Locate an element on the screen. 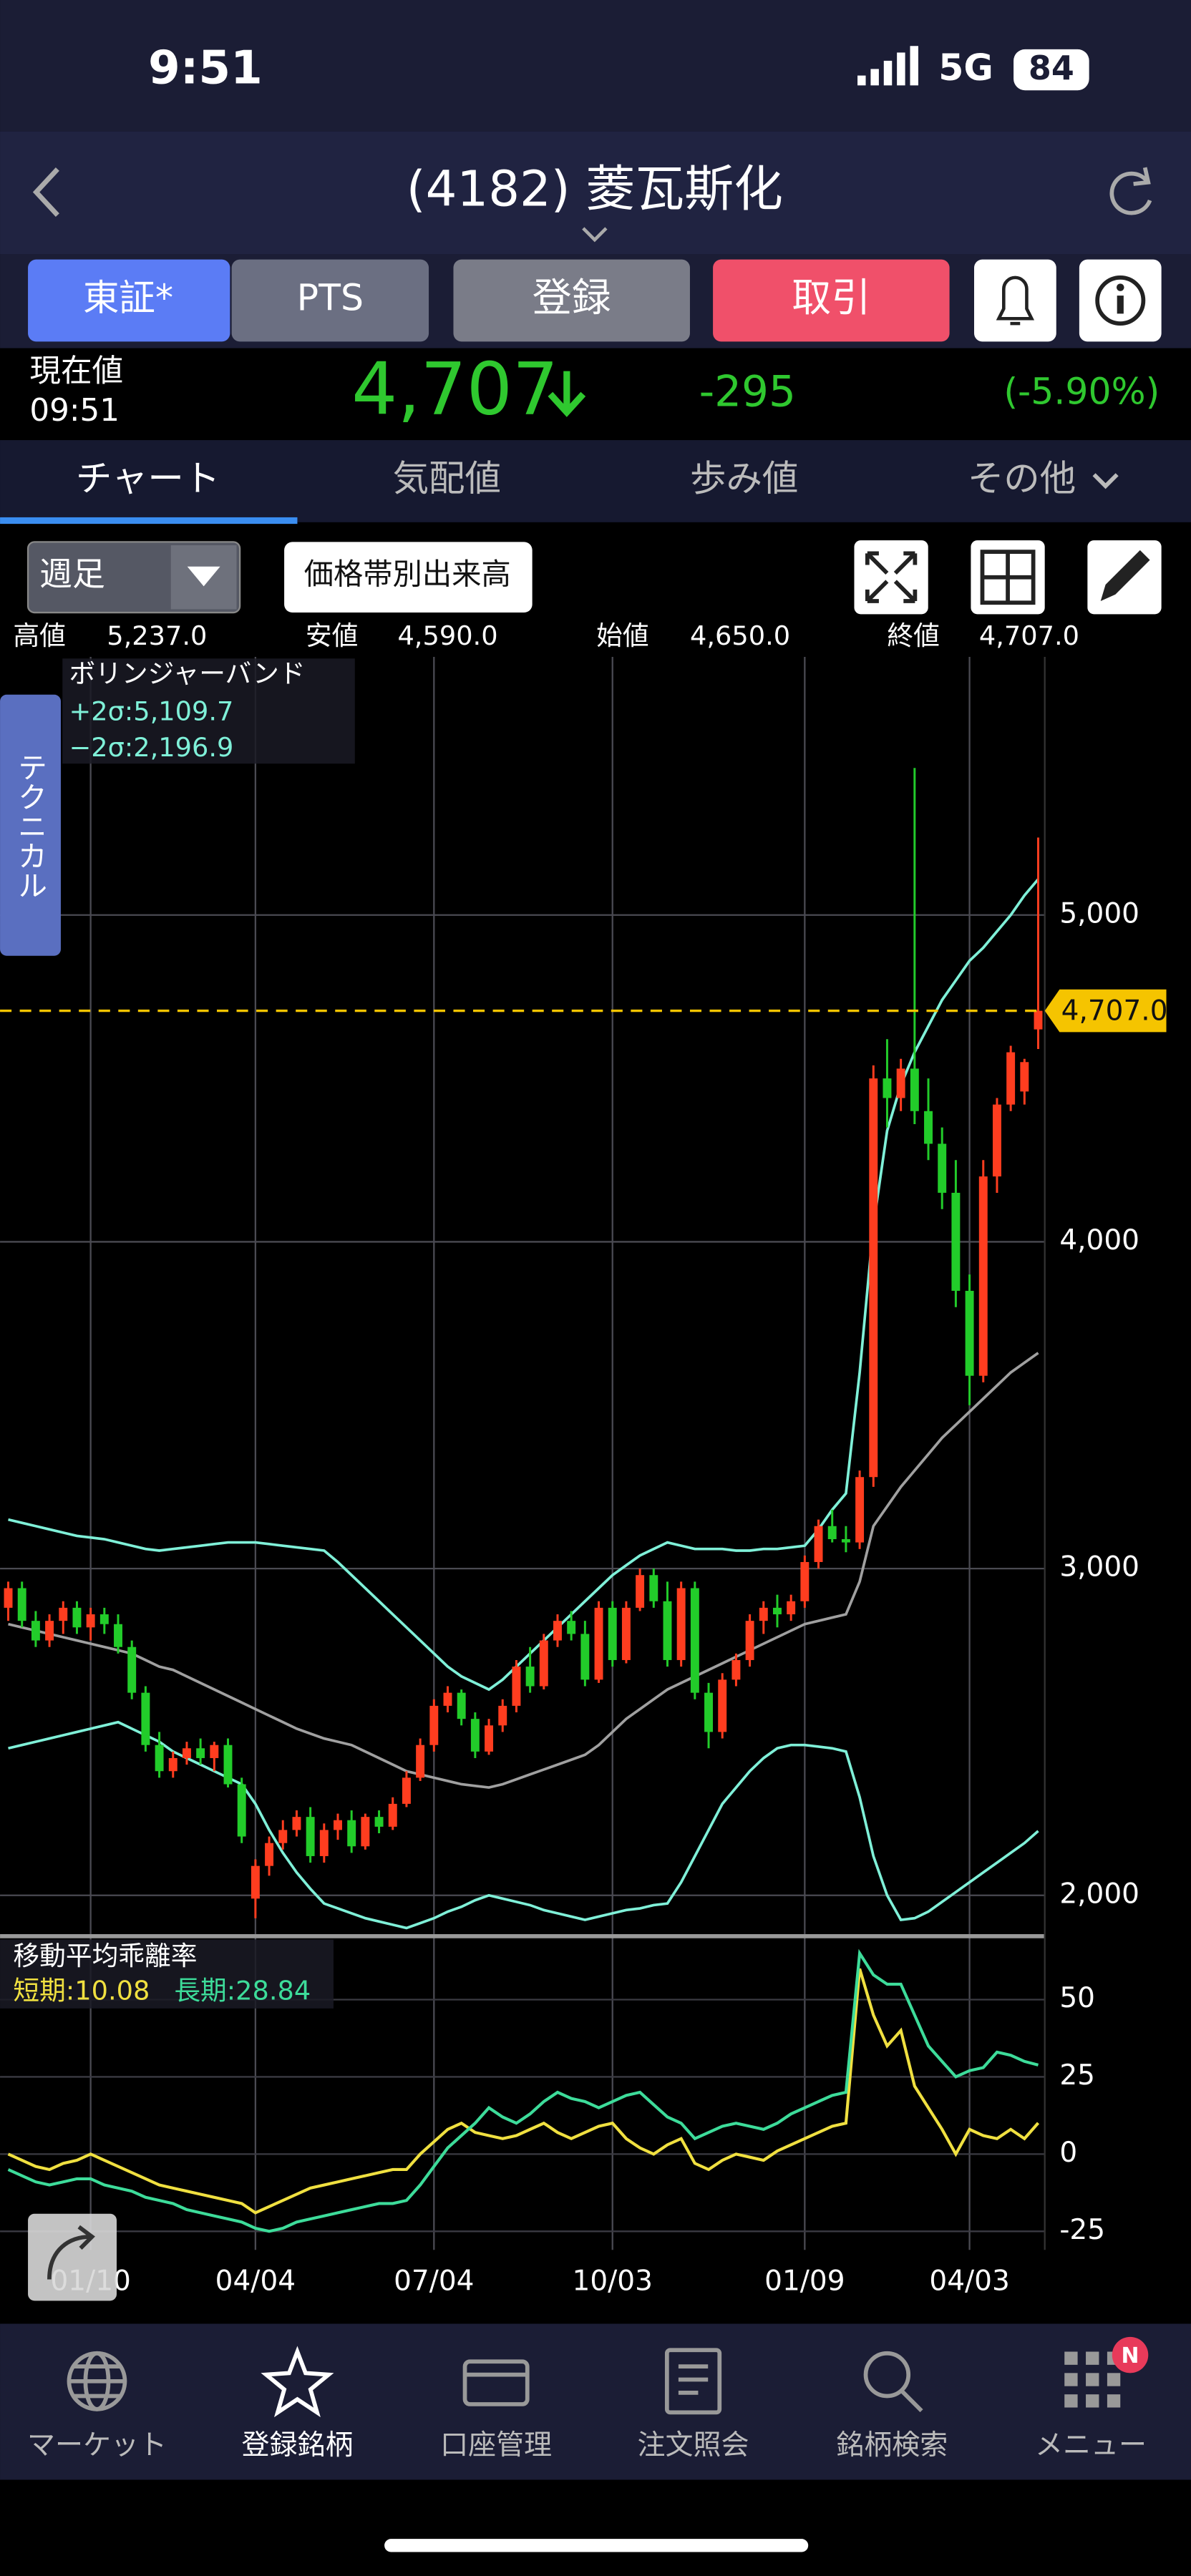 This screenshot has height=2576, width=1191. nav-label: 登録銘柄 is located at coordinates (297, 2445).